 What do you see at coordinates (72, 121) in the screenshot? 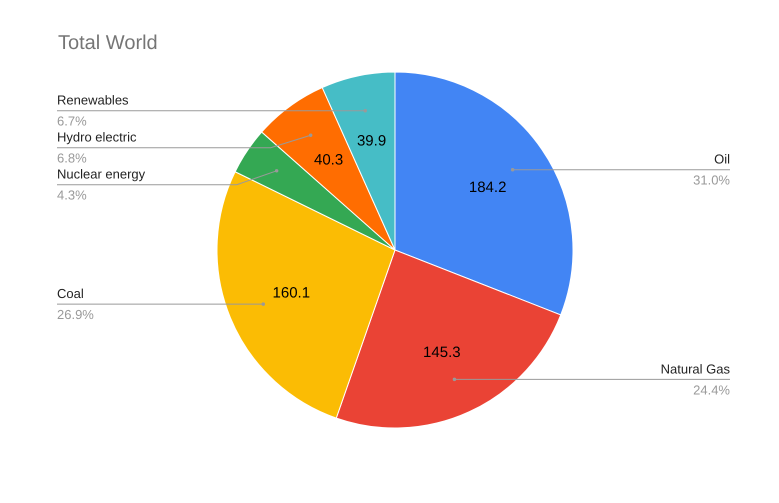
I see `text: 6.7%` at bounding box center [72, 121].